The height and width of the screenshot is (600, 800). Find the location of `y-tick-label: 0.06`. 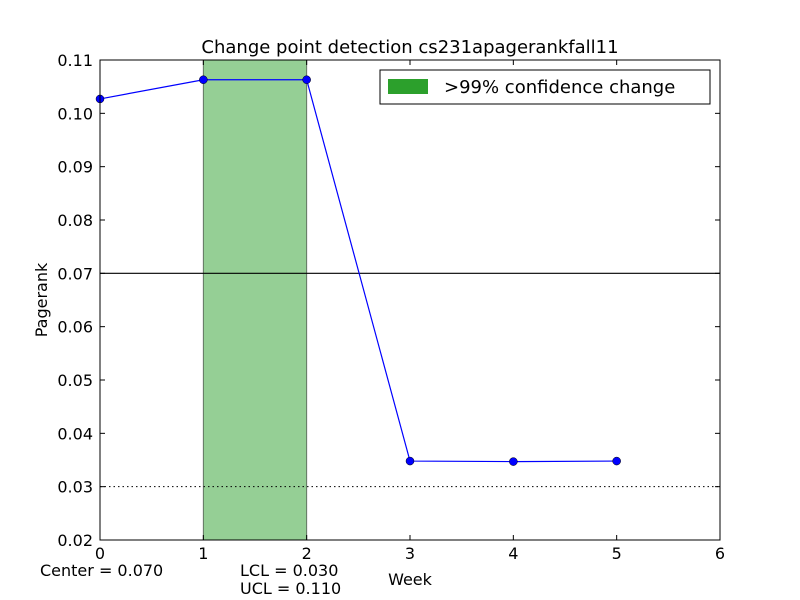

y-tick-label: 0.06 is located at coordinates (75, 327).